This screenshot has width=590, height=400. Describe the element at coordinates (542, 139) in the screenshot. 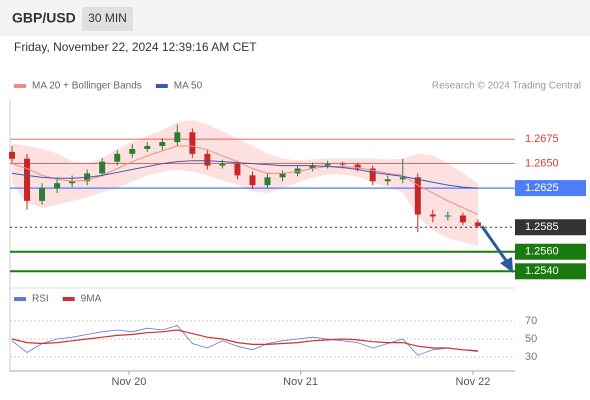

I see `level-label: 1.2675` at that location.